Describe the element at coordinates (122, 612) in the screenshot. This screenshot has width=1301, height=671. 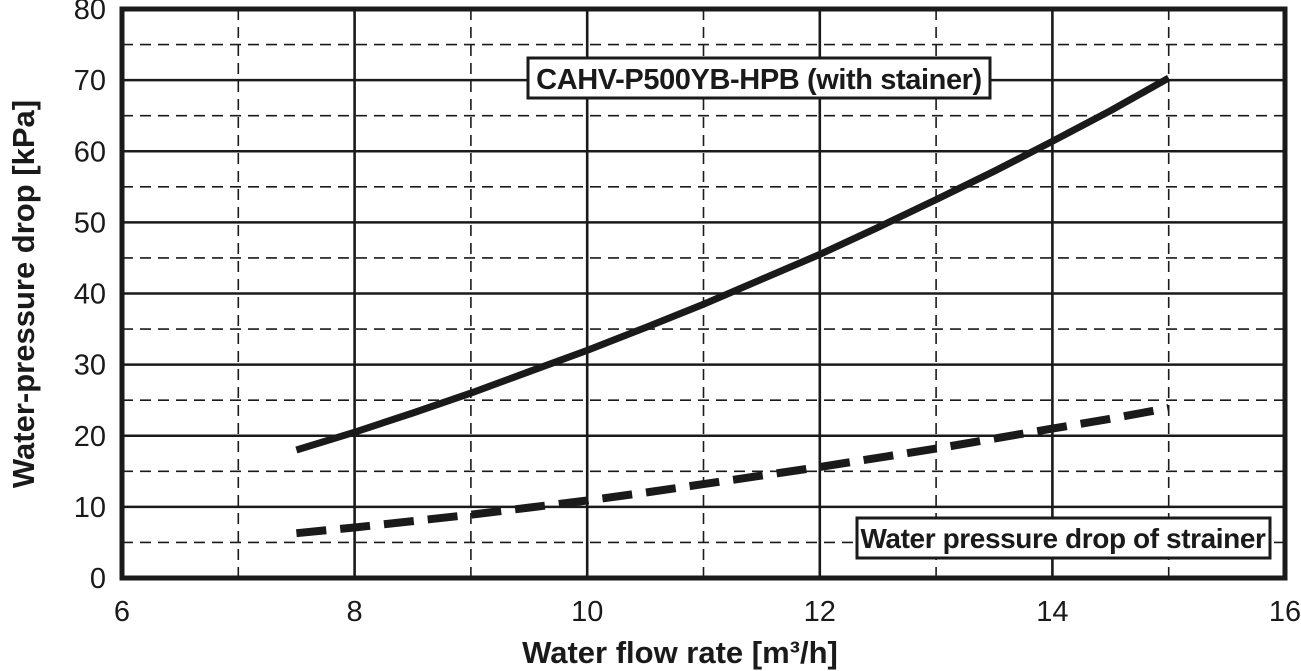
I see `x-tick-label: 6` at that location.